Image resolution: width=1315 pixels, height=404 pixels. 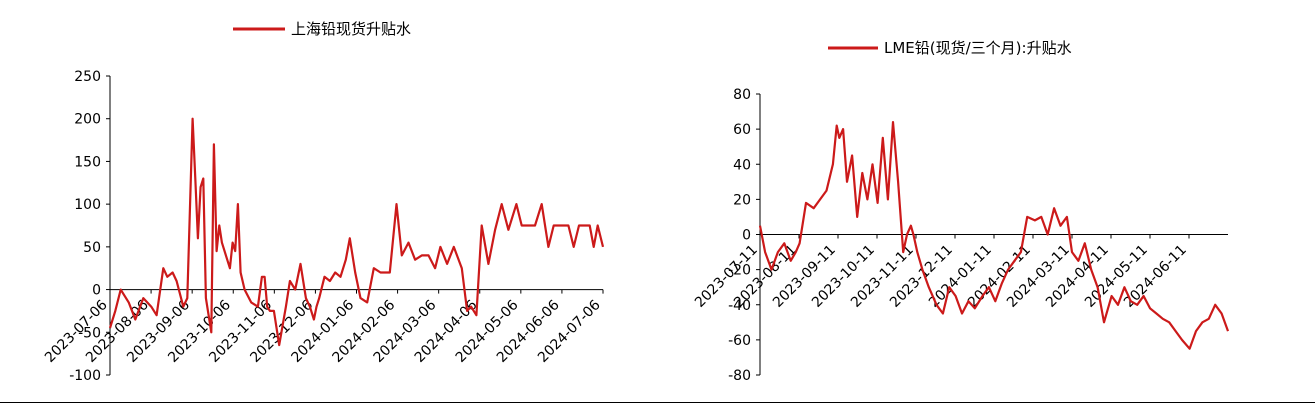 I want to click on y-tick-label: 200, so click(x=87, y=120).